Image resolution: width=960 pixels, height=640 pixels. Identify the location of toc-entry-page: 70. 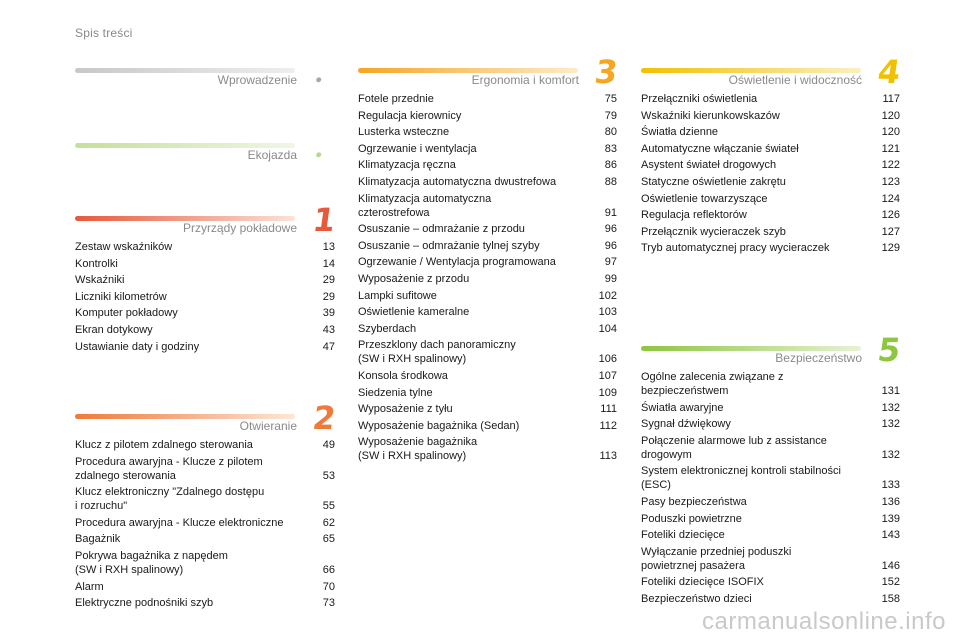
(328, 586).